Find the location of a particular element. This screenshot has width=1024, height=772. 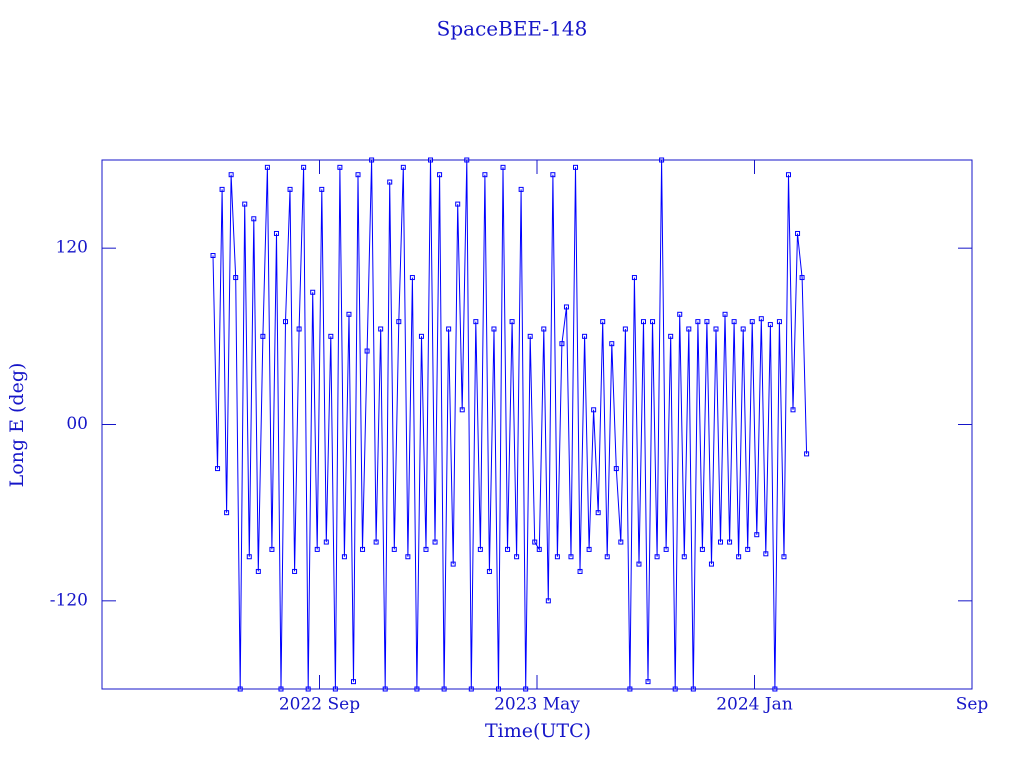

x-tick-label: 2024 Jan is located at coordinates (754, 705).